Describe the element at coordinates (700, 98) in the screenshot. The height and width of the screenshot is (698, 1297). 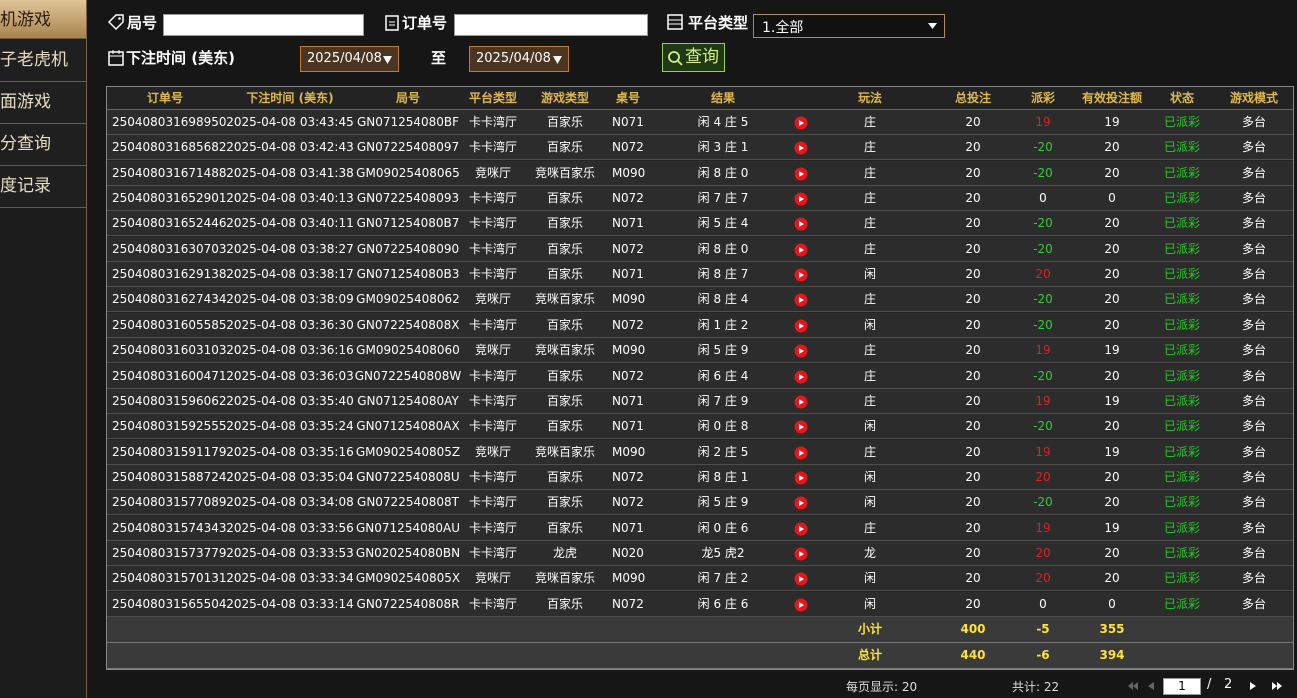
I see `header-row` at that location.